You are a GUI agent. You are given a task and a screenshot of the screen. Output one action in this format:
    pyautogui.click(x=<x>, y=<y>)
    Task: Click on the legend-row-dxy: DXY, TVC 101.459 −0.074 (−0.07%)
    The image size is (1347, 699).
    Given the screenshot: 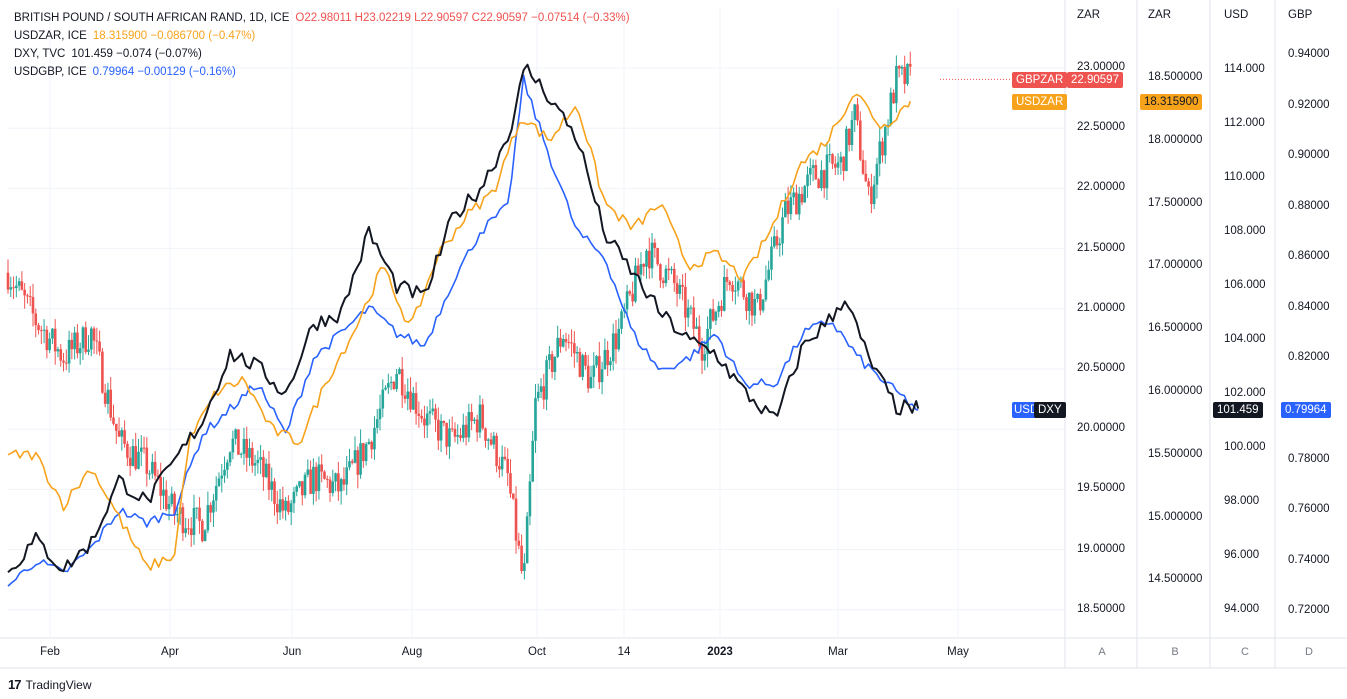 What is the action you would take?
    pyautogui.click(x=108, y=54)
    